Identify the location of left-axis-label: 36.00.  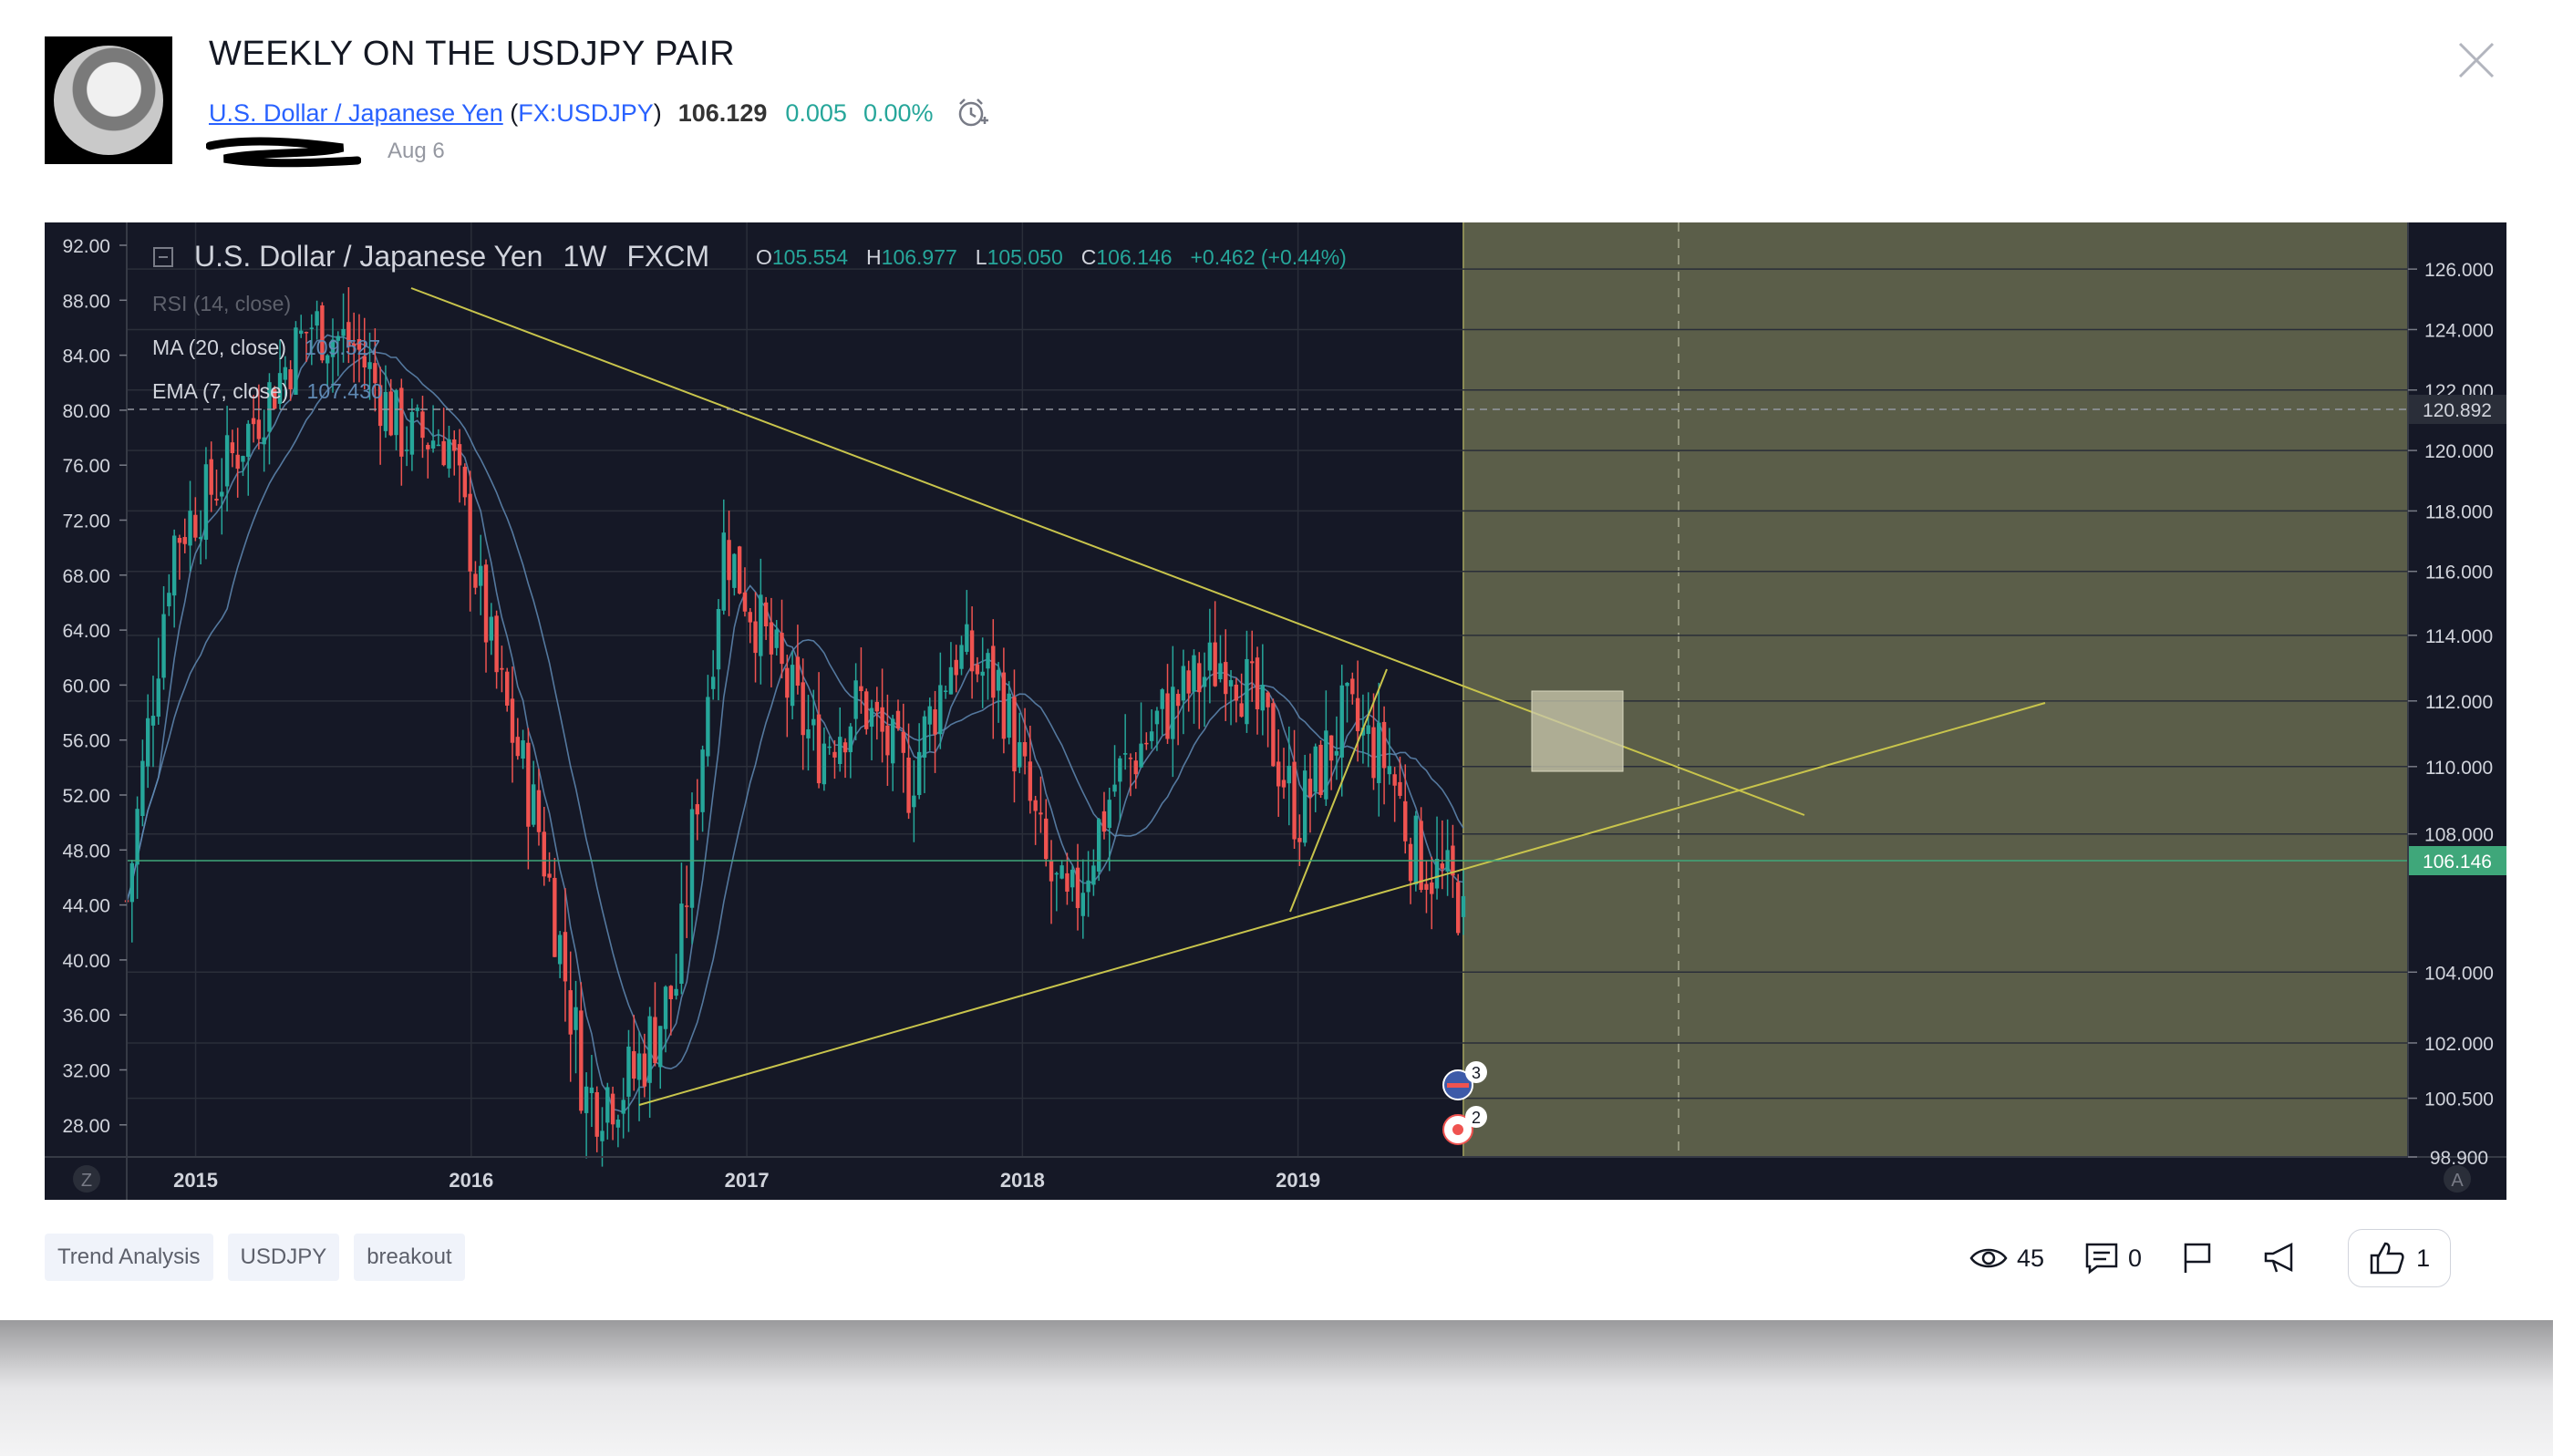
(86, 1017).